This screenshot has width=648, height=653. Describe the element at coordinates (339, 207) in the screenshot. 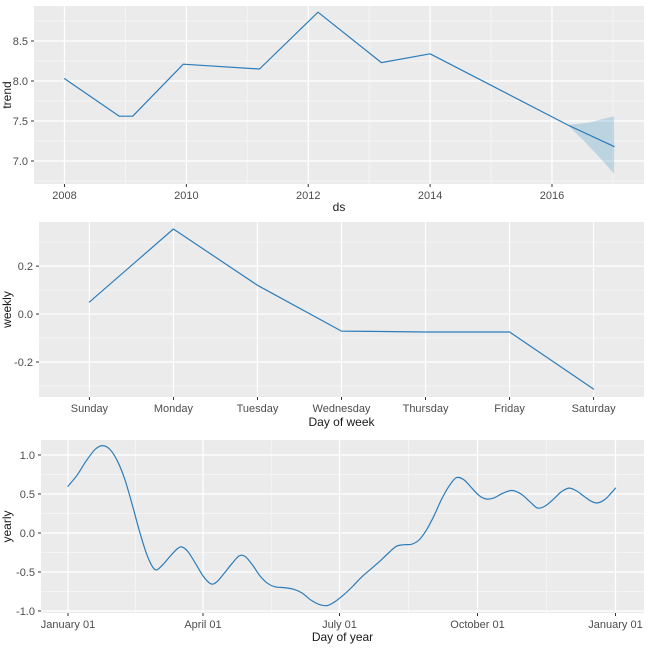

I see `trend-x-axis-title: ds` at that location.